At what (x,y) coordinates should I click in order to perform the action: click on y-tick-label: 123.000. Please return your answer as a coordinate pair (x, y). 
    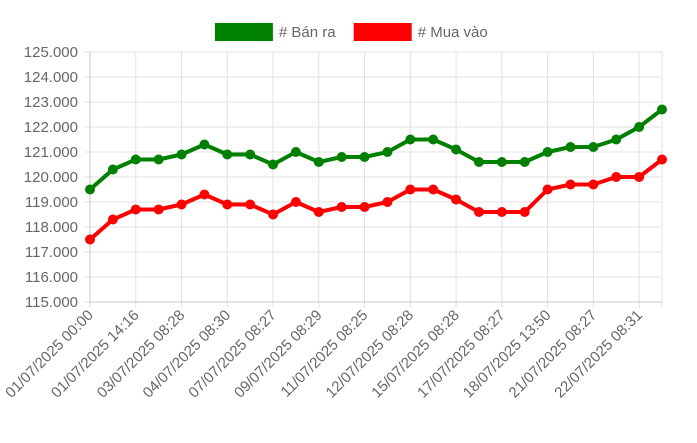
    Looking at the image, I should click on (51, 102).